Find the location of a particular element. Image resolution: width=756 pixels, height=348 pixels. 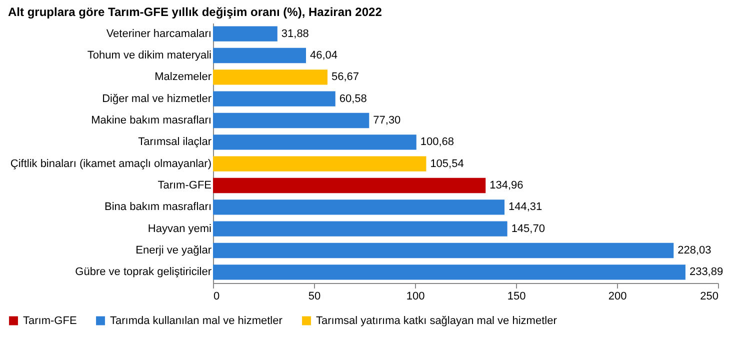

y-tick-label: Malzemeler is located at coordinates (183, 77).